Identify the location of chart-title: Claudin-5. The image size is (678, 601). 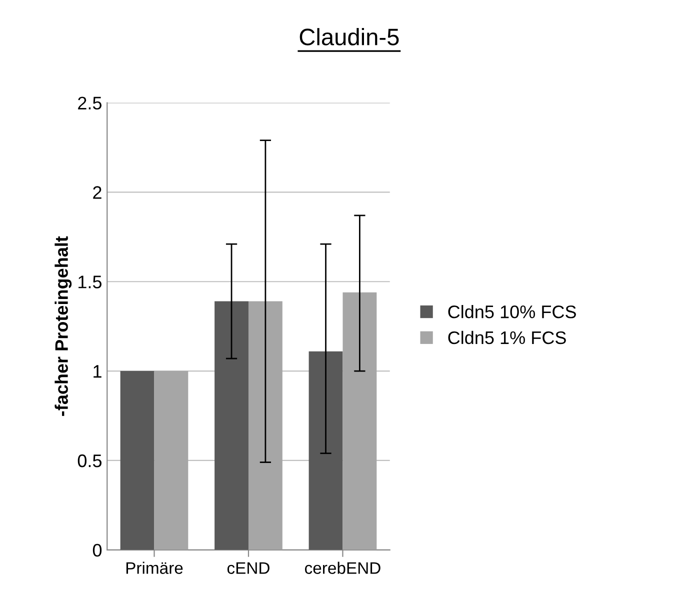
(349, 37).